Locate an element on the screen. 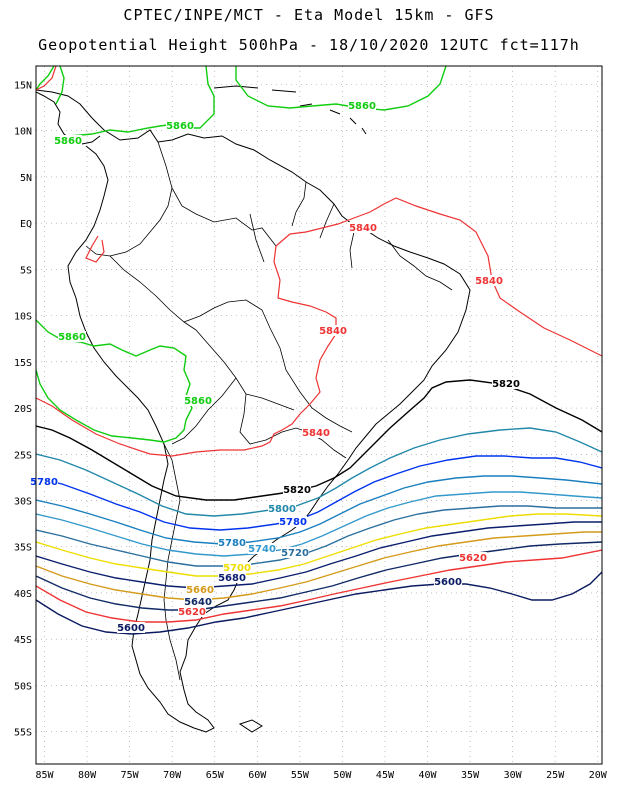 This screenshot has width=618, height=800. lon-tick-label: 65W is located at coordinates (215, 775).